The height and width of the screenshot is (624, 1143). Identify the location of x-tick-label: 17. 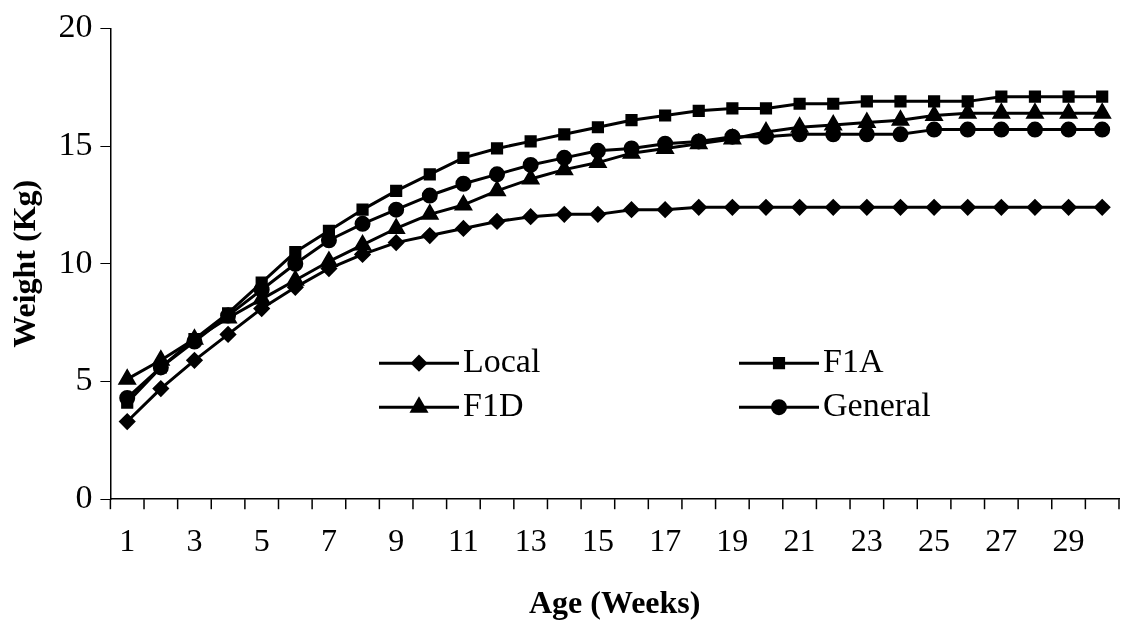
(665, 539).